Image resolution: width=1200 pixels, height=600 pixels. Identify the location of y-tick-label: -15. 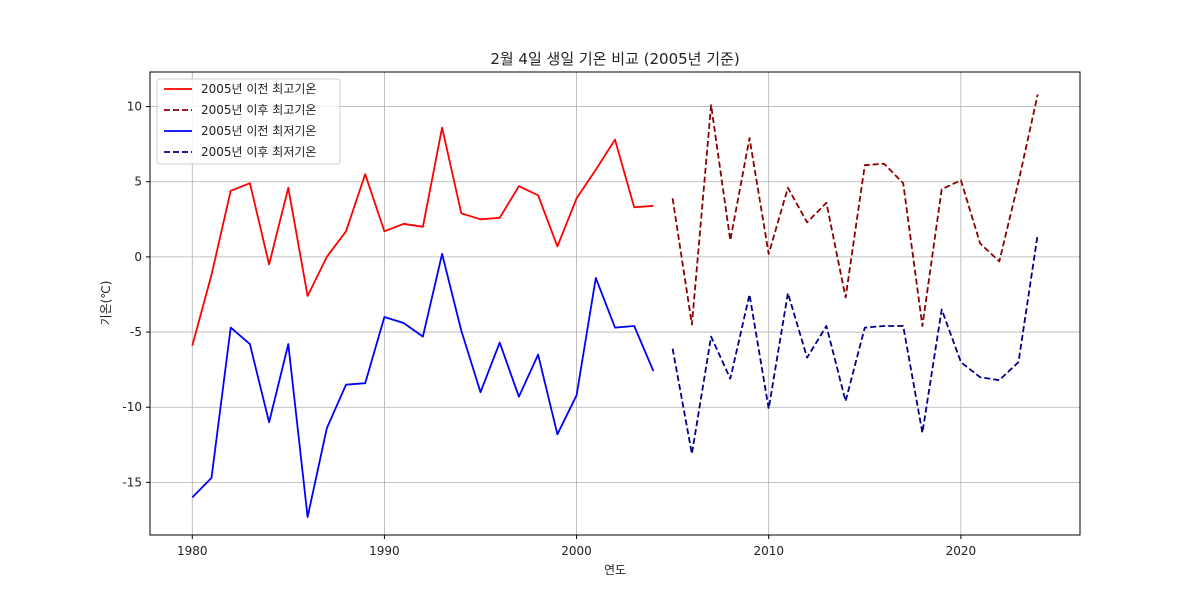
(132, 482).